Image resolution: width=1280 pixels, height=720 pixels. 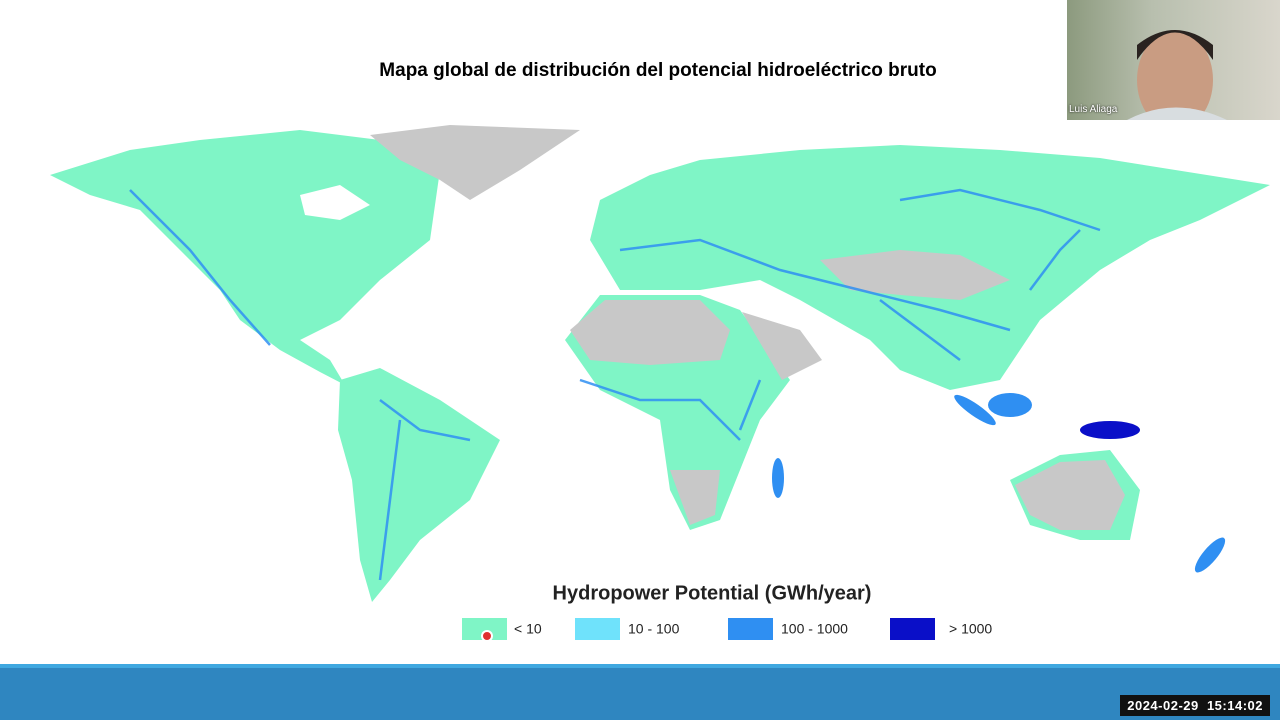 What do you see at coordinates (814, 629) in the screenshot?
I see `legend-label: 100 - 1000` at bounding box center [814, 629].